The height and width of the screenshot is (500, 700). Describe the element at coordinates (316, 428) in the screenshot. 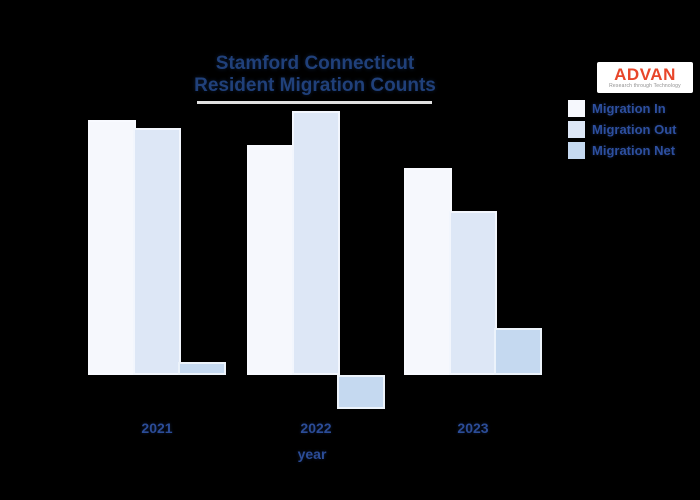

I see `x-tick-2022: 2022` at that location.